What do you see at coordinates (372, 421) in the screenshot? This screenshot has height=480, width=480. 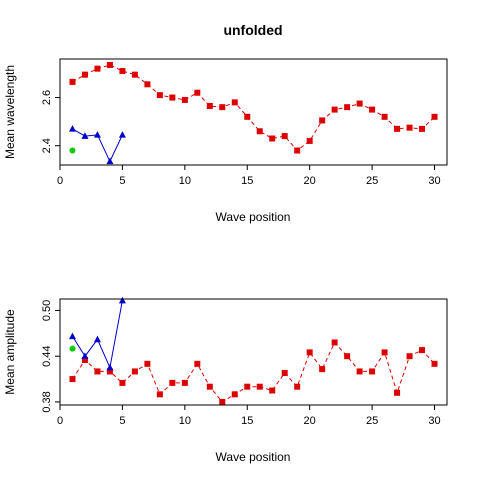 I see `x-tick-label-amplitude: 25` at bounding box center [372, 421].